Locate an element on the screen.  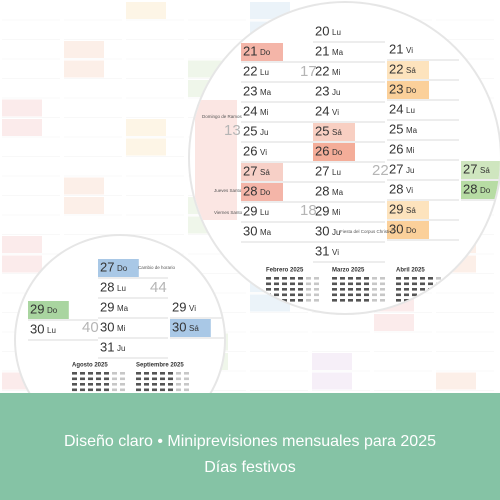
month-title: Septiembre 2025 is located at coordinates (160, 366).